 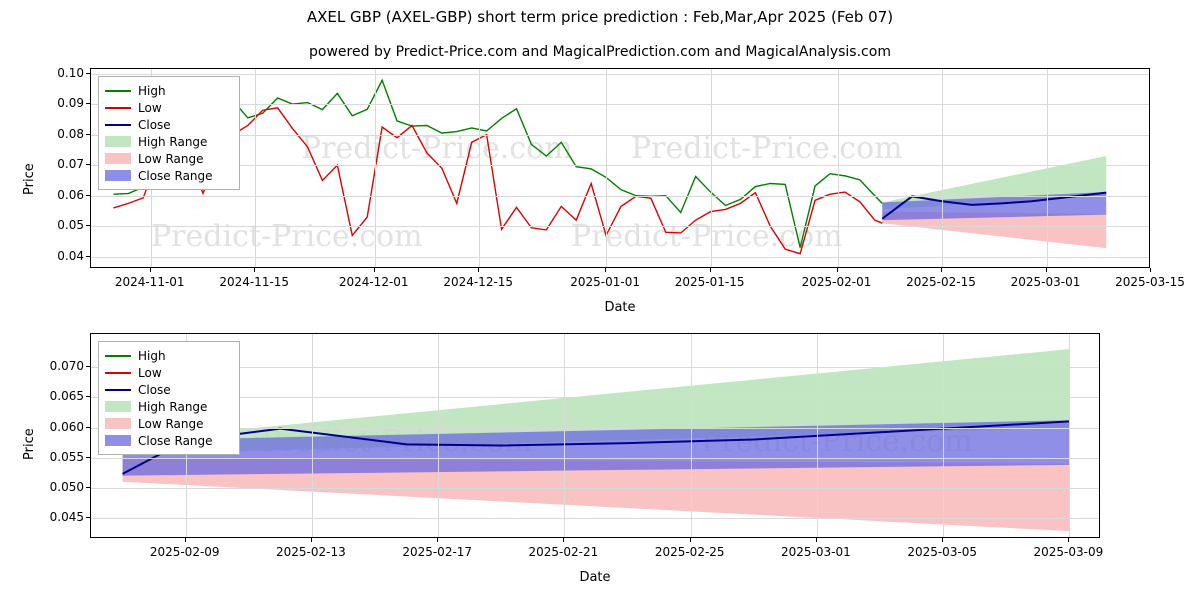 What do you see at coordinates (66, 486) in the screenshot?
I see `y-tick-label: 0.050` at bounding box center [66, 486].